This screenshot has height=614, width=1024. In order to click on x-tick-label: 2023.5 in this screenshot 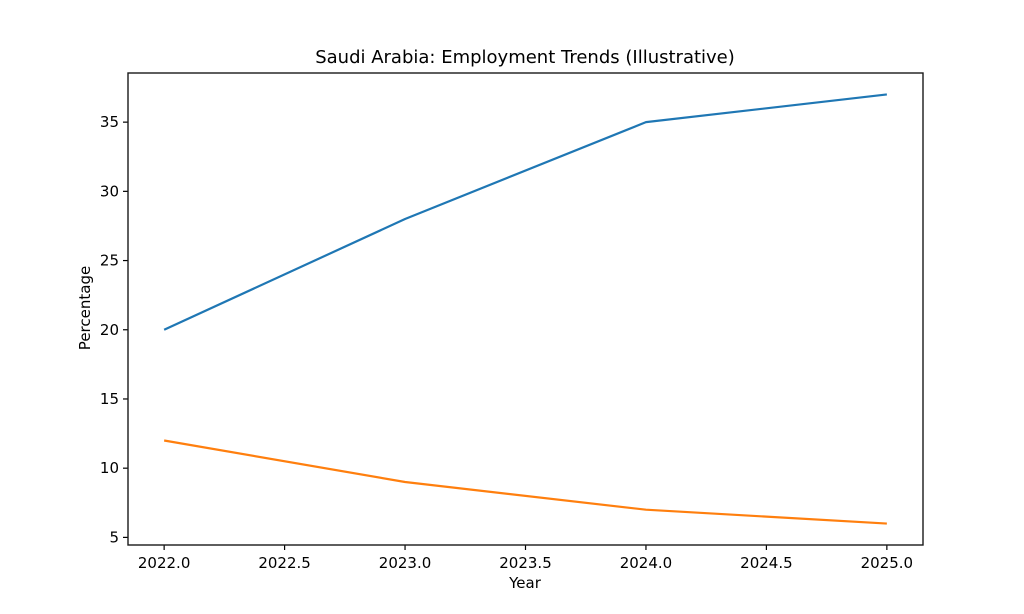, I will do `click(525, 563)`.